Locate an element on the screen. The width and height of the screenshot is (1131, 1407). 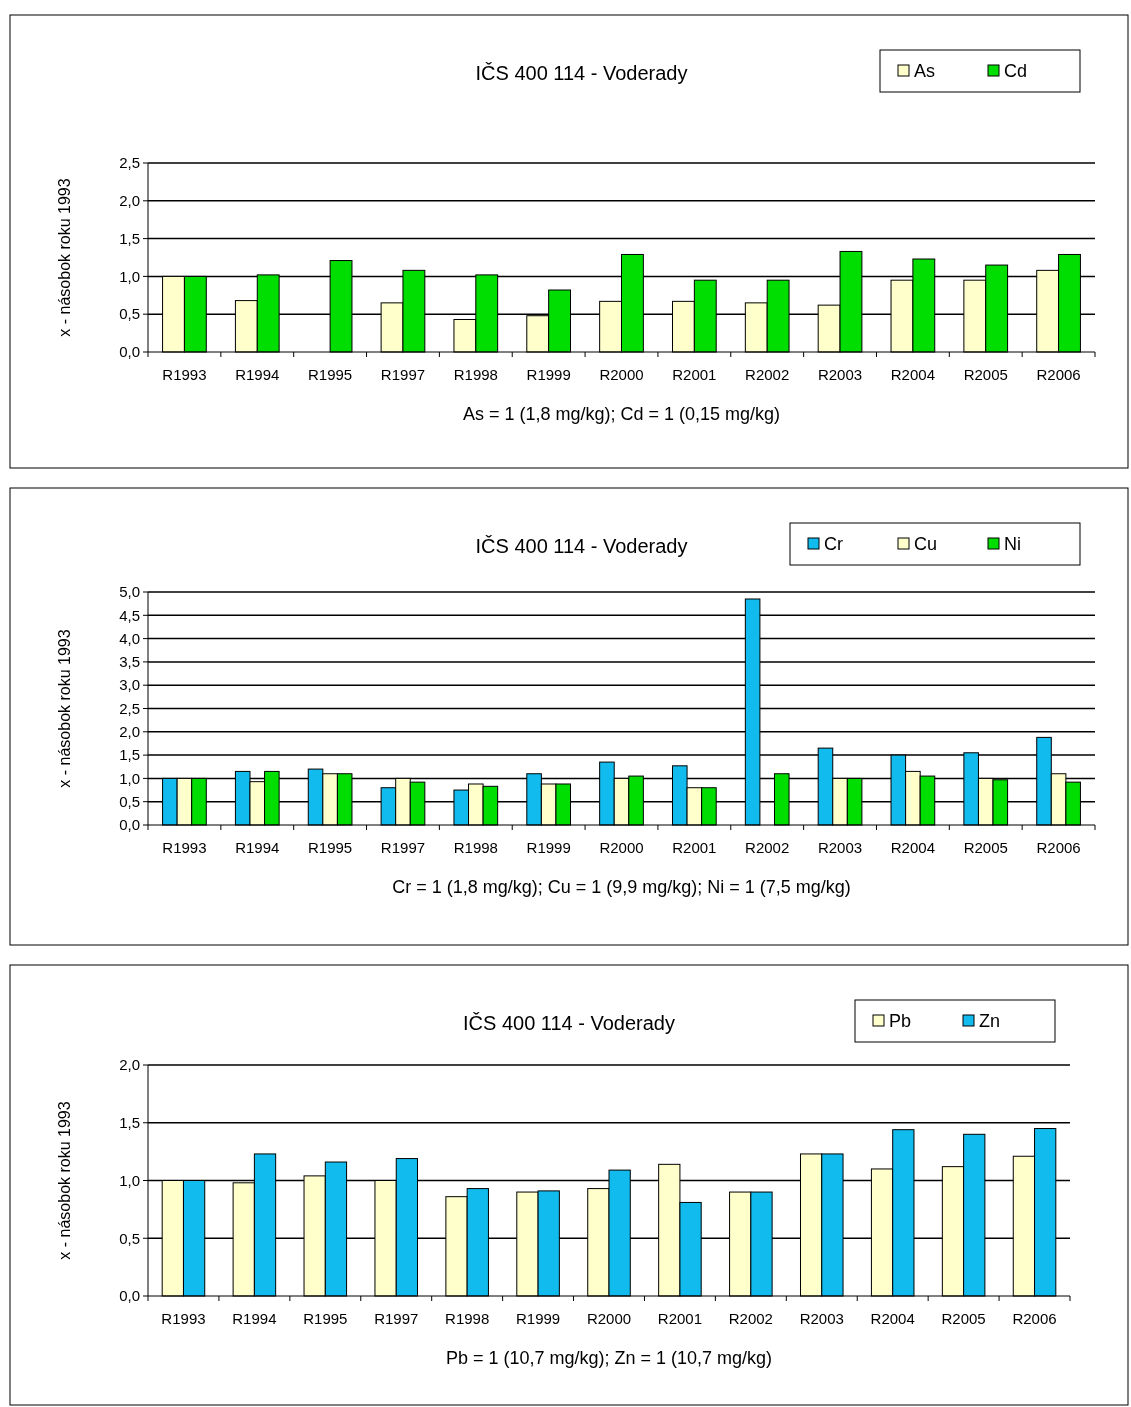
legend-label: Cd is located at coordinates (1016, 71).